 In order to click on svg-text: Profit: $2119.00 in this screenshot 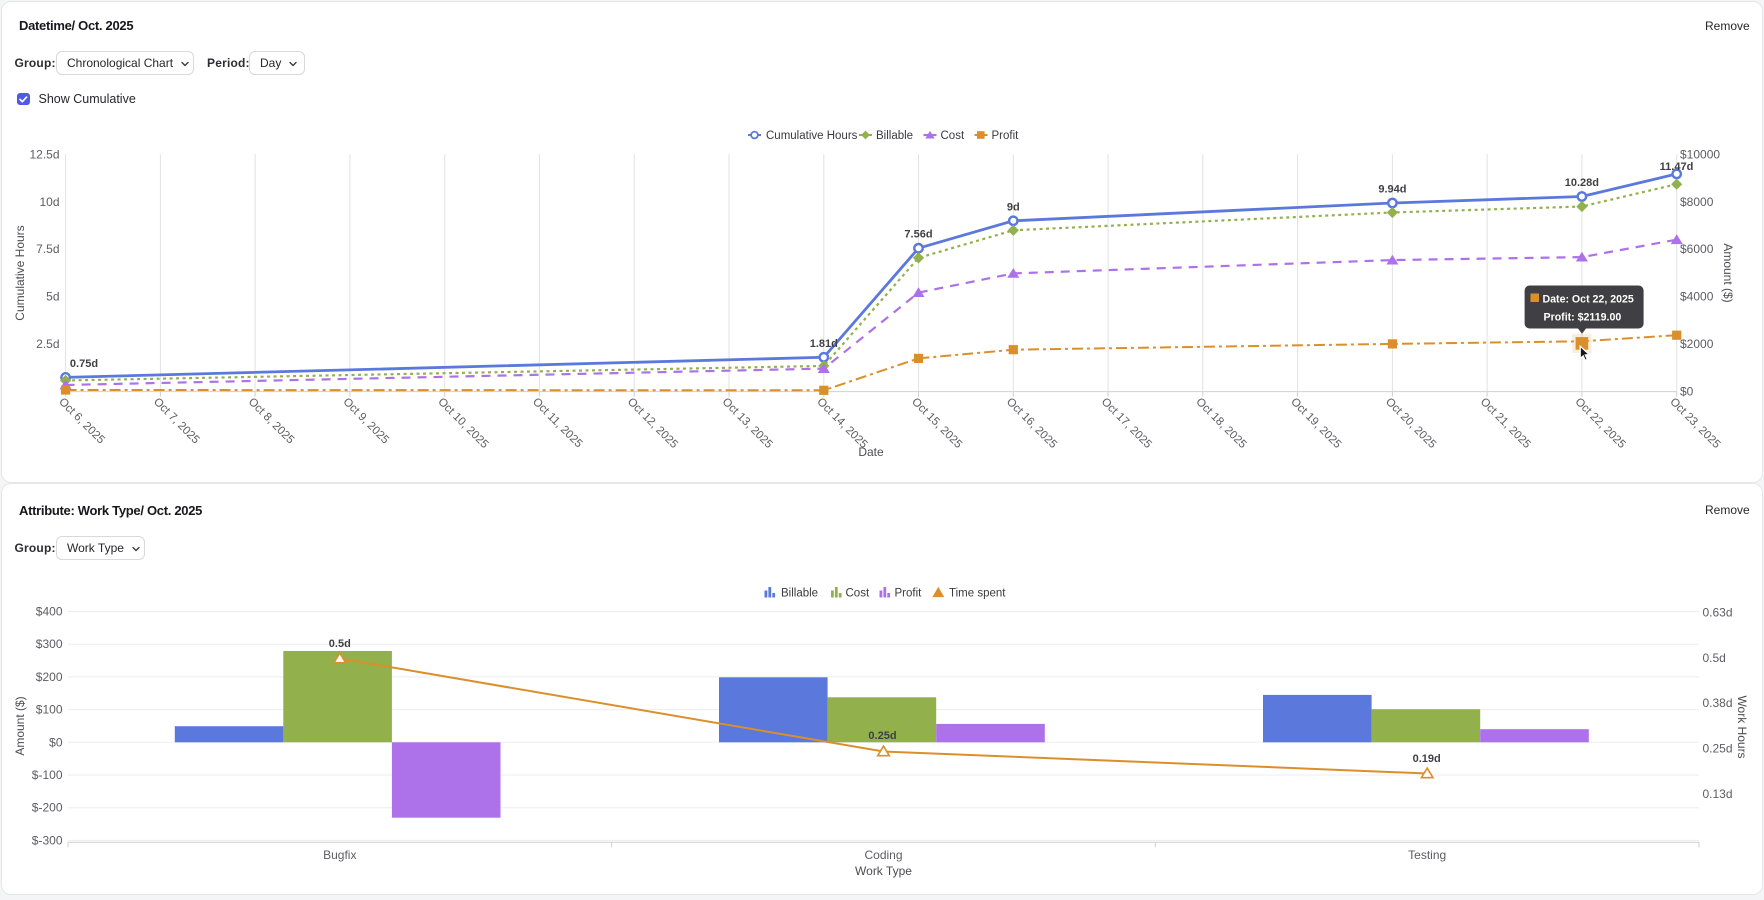, I will do `click(1583, 318)`.